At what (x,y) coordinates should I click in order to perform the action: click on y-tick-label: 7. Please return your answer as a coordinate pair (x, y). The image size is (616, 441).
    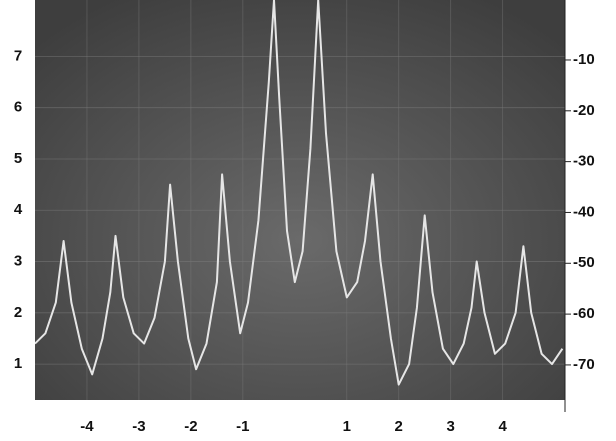
    Looking at the image, I should click on (18, 55).